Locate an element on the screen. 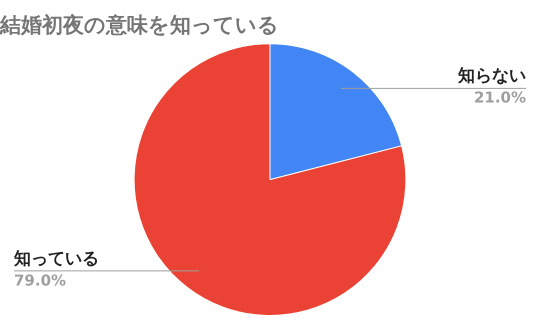 This screenshot has width=540, height=330. data-label: 21.0% is located at coordinates (500, 97).